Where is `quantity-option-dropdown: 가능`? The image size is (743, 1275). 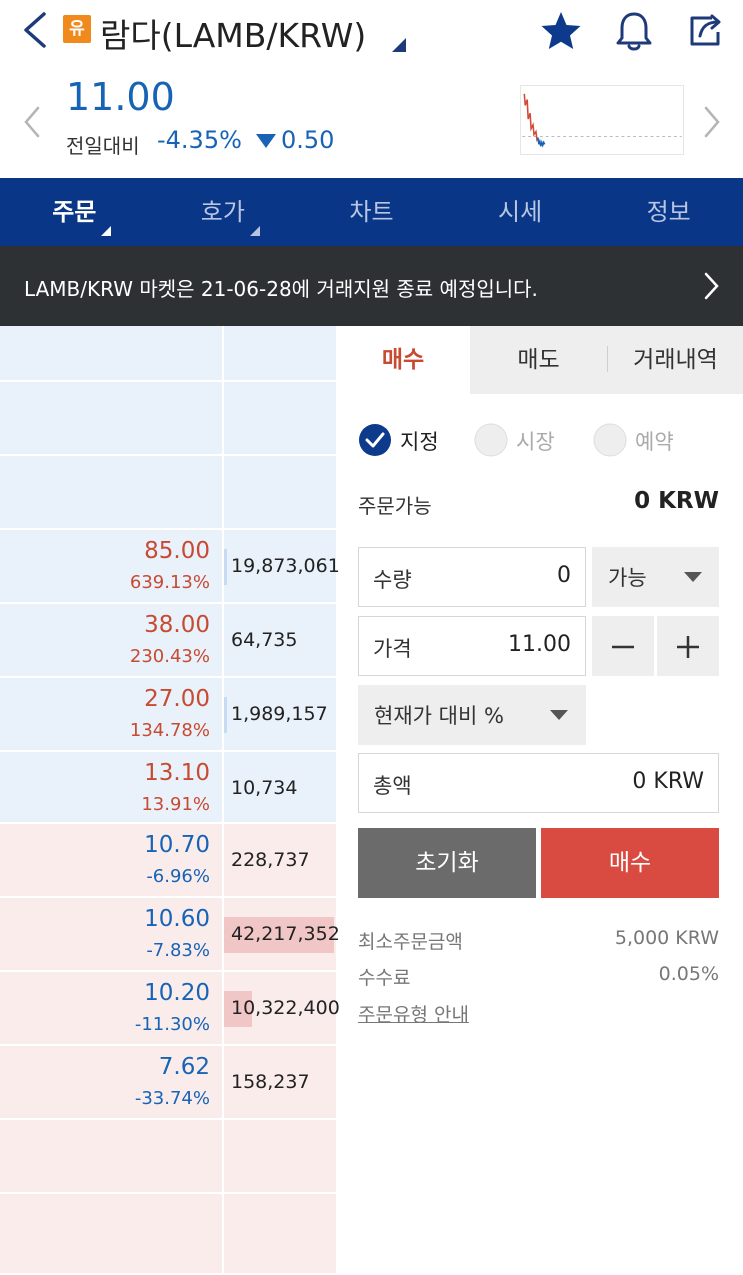
quantity-option-dropdown: 가능 is located at coordinates (655, 577).